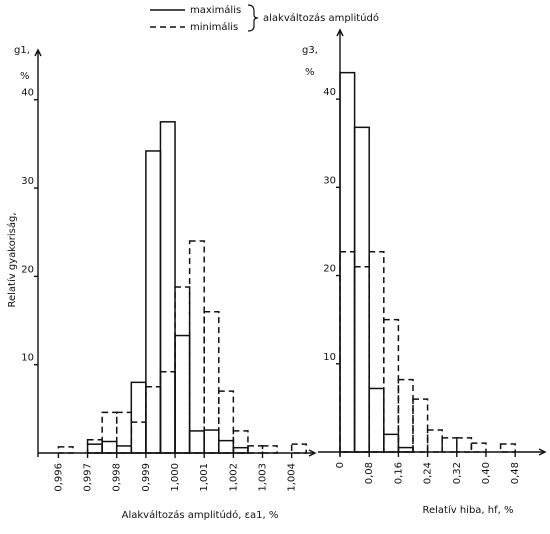 Image resolution: width=550 pixels, height=534 pixels. What do you see at coordinates (486, 473) in the screenshot?
I see `x-tick-label: 0,40` at bounding box center [486, 473].